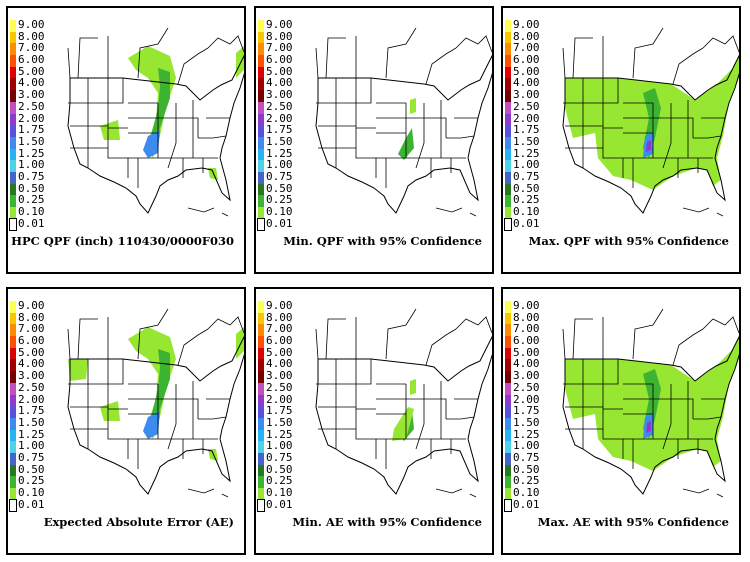 The image size is (750, 562). I want to click on precip-area-extreme, so click(648, 427).